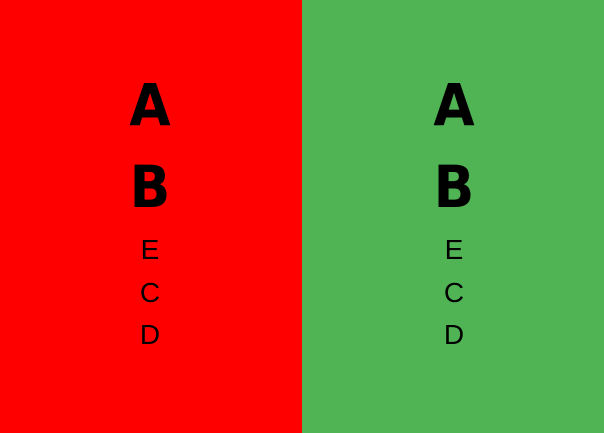 The image size is (604, 433). Describe the element at coordinates (150, 249) in the screenshot. I see `left-small-letter-1: E` at that location.